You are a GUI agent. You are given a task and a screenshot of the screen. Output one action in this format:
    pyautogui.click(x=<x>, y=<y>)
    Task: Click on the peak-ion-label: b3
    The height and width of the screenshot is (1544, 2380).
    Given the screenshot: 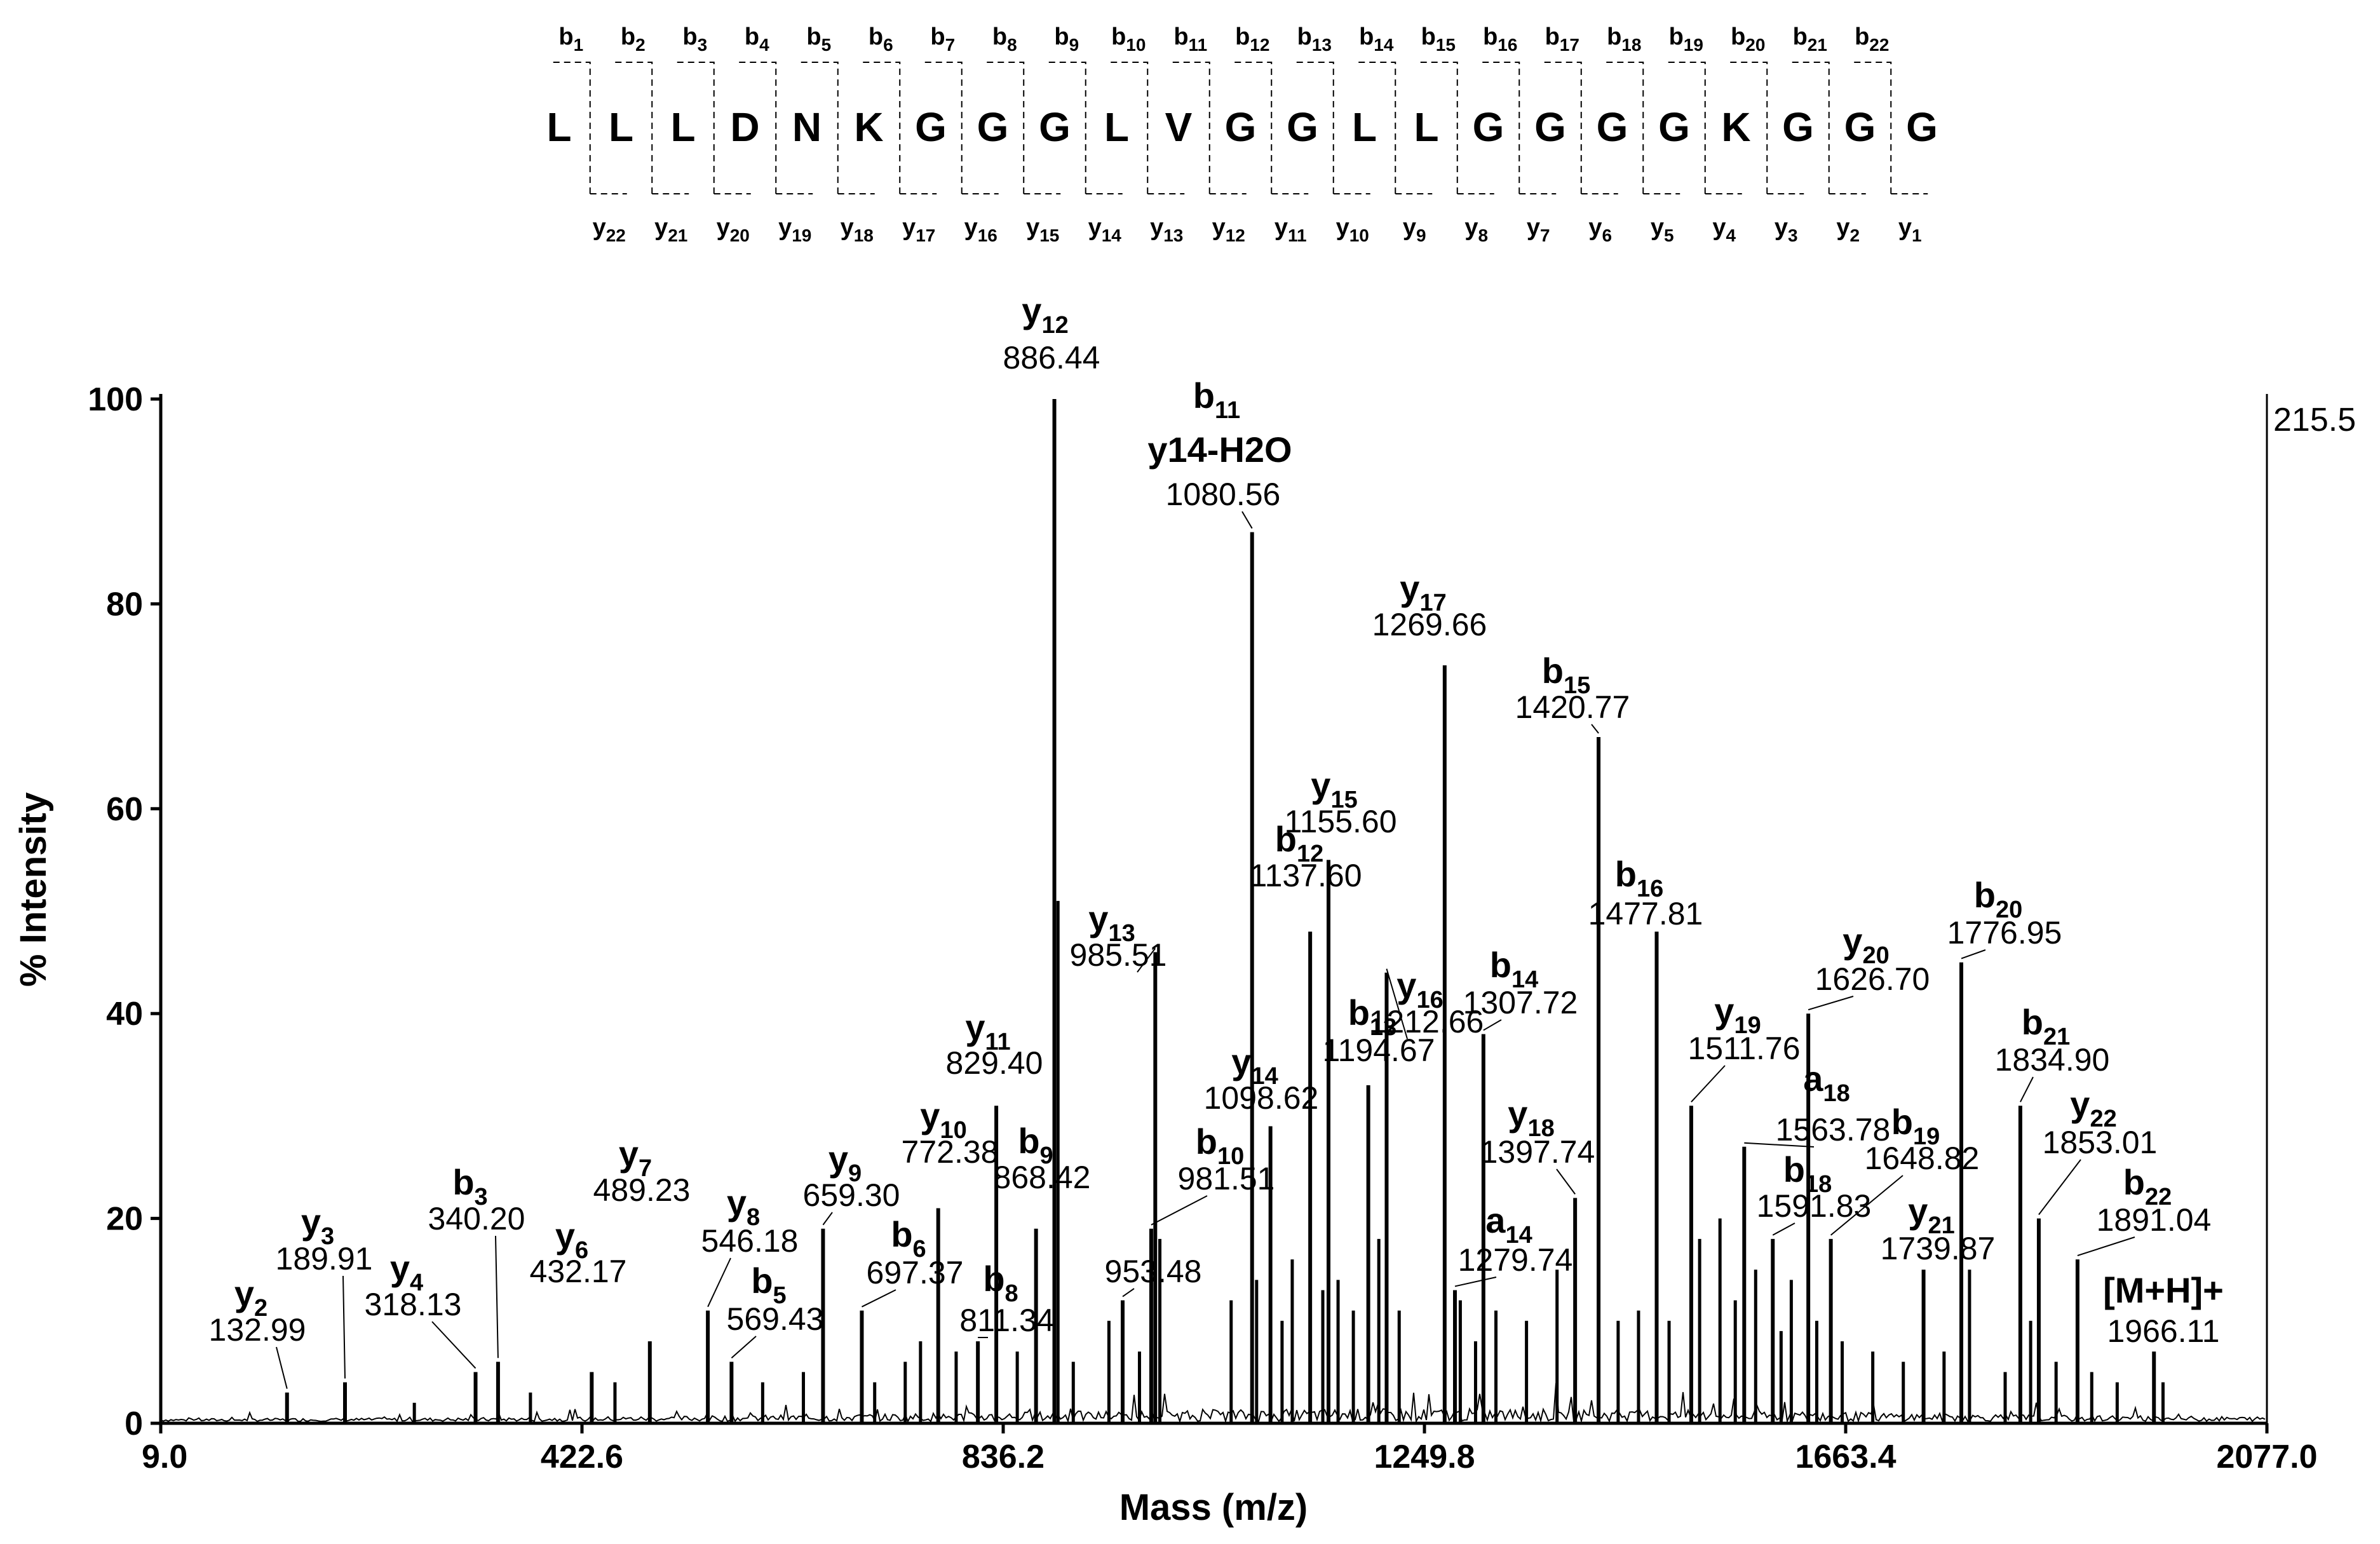 What is the action you would take?
    pyautogui.click(x=470, y=1186)
    